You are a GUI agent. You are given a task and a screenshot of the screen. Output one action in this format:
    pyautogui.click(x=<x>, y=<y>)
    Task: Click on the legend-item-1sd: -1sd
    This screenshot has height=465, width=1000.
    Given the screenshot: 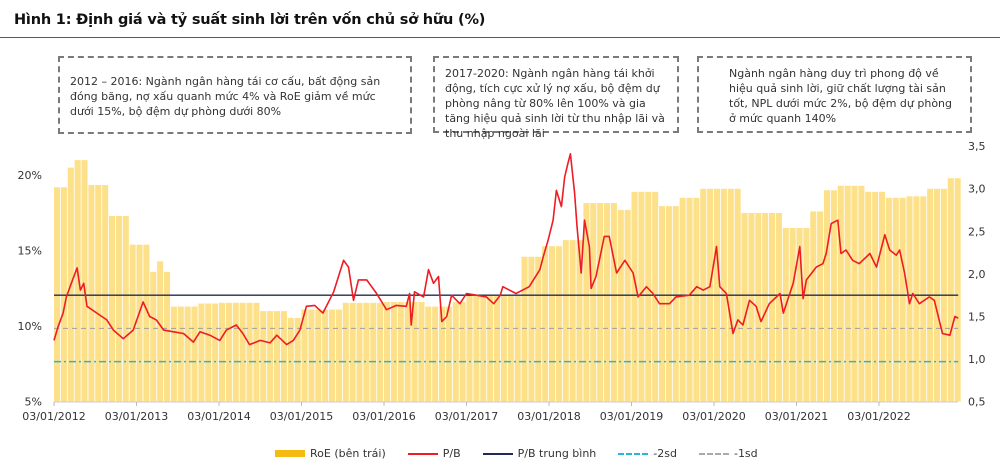 What is the action you would take?
    pyautogui.click(x=728, y=453)
    